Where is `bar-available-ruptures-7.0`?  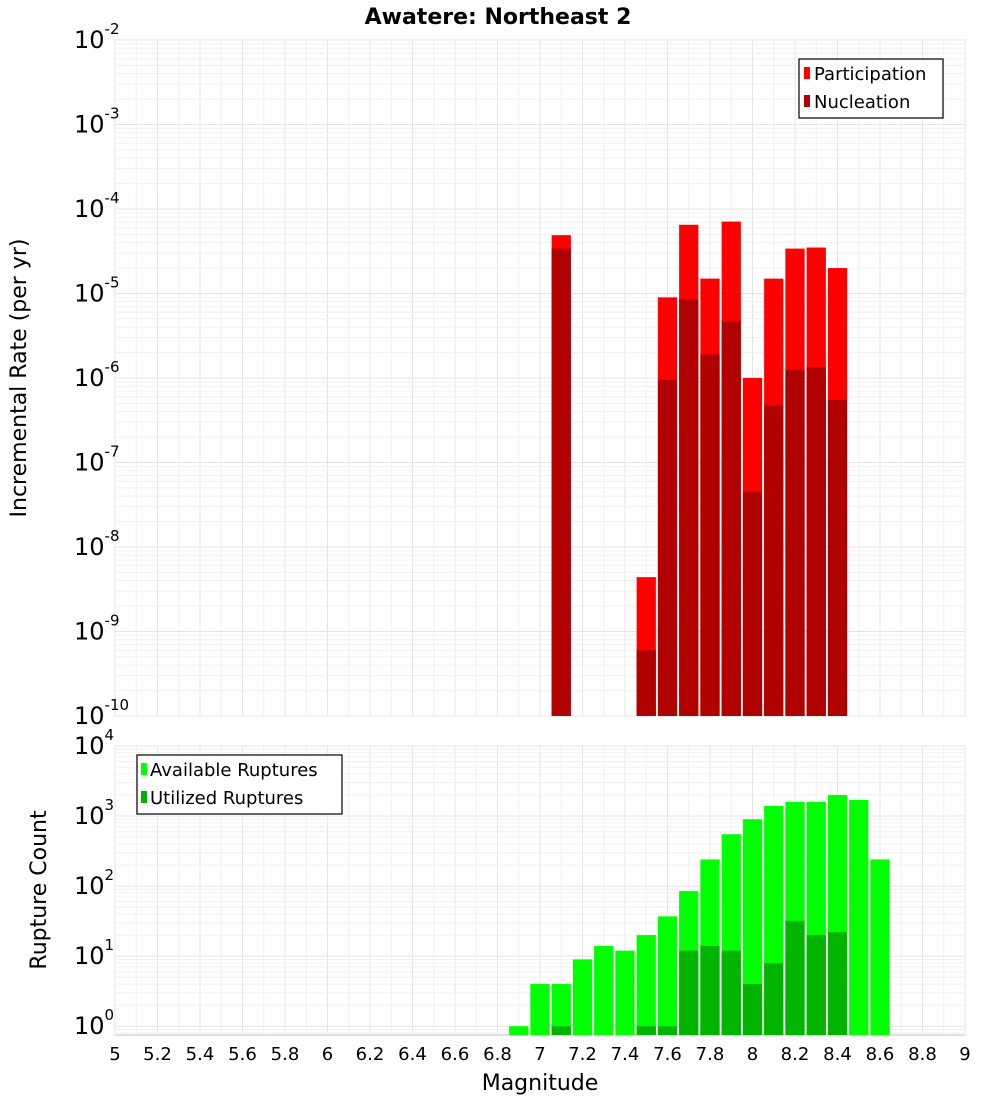
bar-available-ruptures-7.0 is located at coordinates (540, 1009).